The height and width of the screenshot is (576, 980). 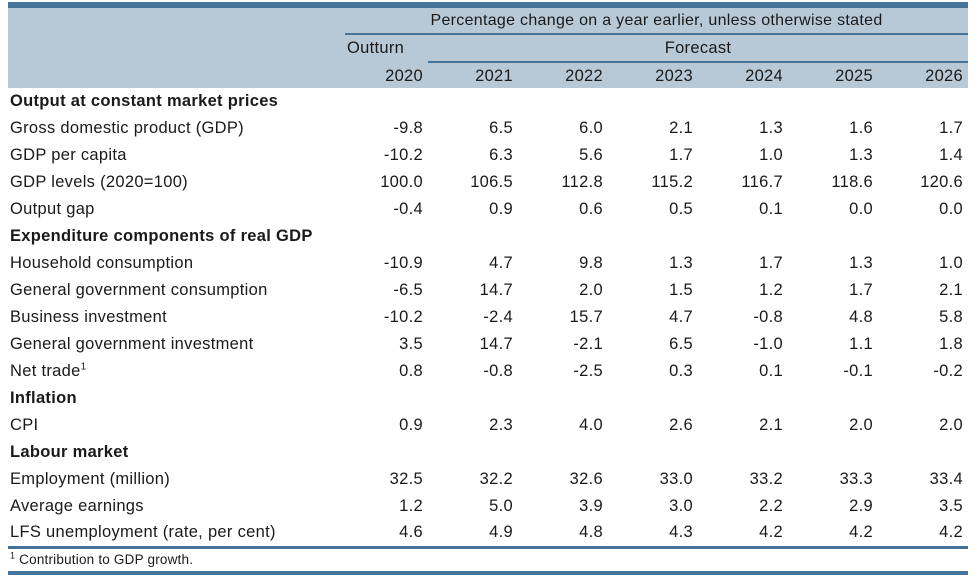 What do you see at coordinates (89, 317) in the screenshot?
I see `row-label-text: Business investment` at bounding box center [89, 317].